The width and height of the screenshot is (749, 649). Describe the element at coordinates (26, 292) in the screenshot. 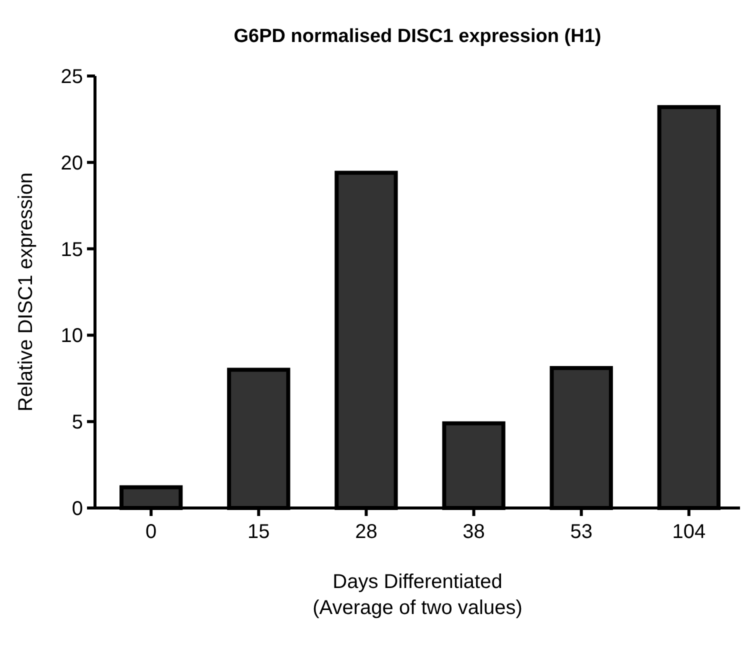

I see `y-axis-title: Relative DISC1 expression` at that location.